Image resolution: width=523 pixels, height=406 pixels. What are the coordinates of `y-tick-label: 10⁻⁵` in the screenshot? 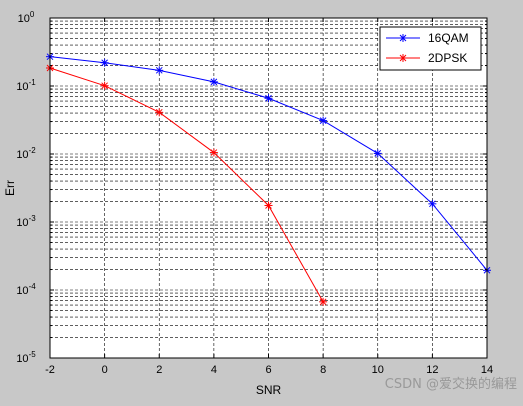 It's located at (26, 357).